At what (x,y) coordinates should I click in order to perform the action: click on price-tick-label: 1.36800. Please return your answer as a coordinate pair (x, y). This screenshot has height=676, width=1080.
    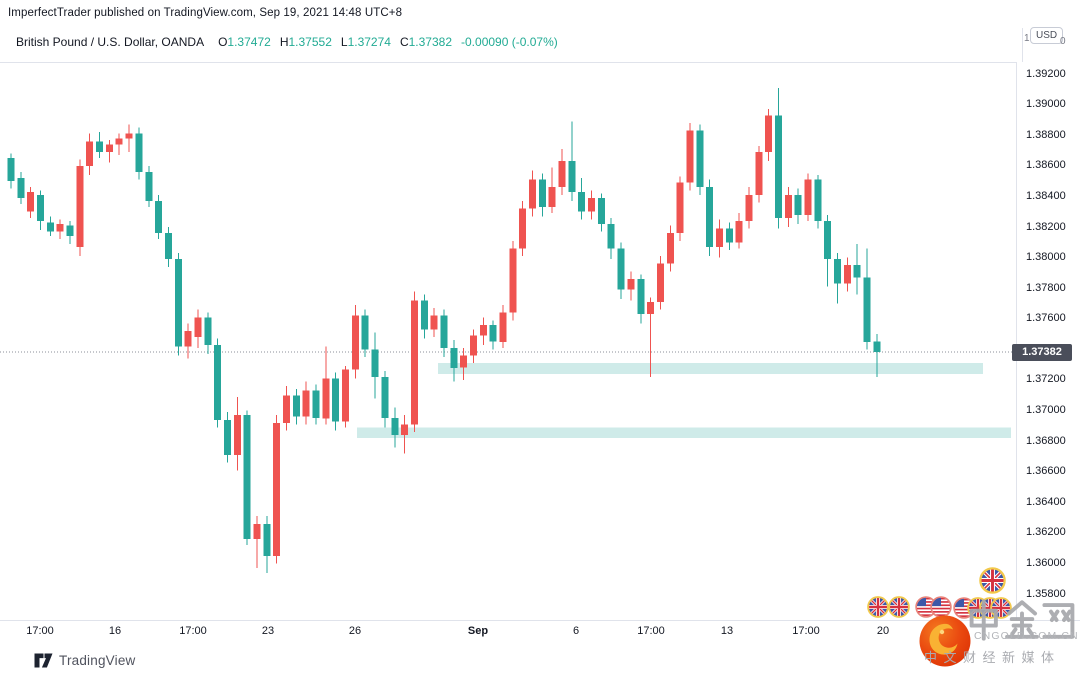
    Looking at the image, I should click on (1046, 441).